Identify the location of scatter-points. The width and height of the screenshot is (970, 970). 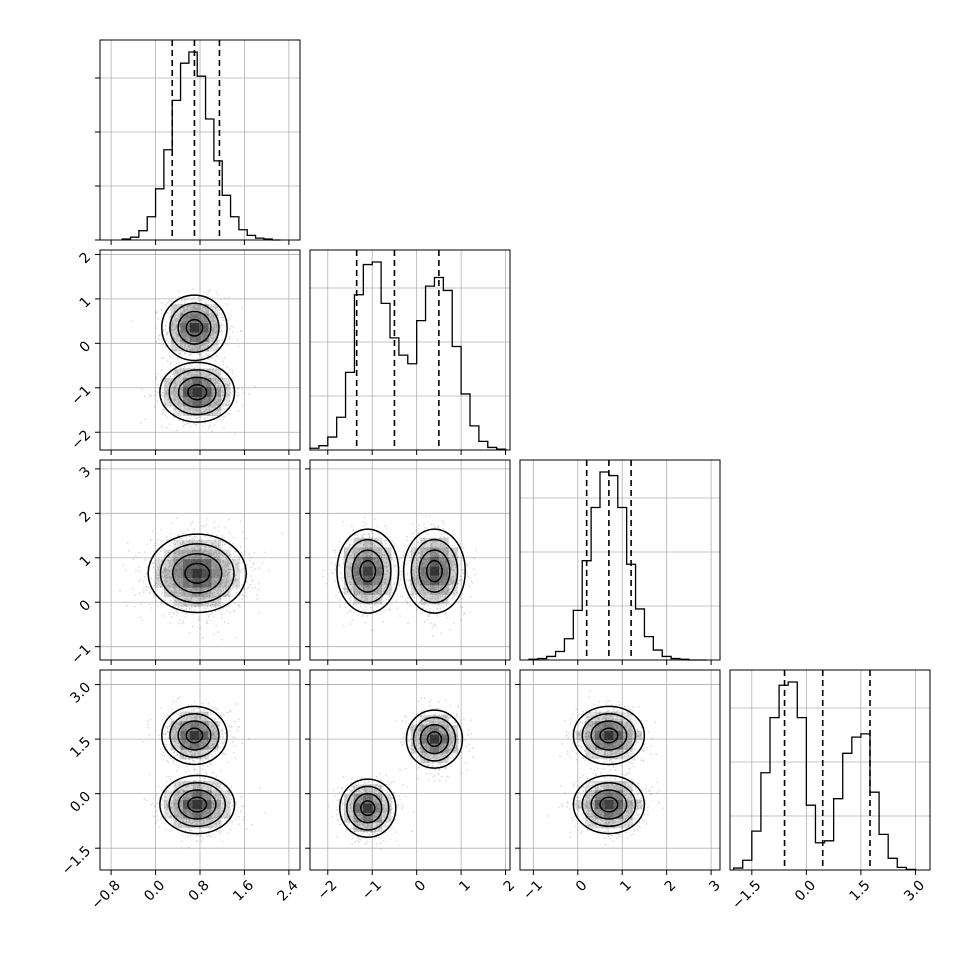
(204, 772).